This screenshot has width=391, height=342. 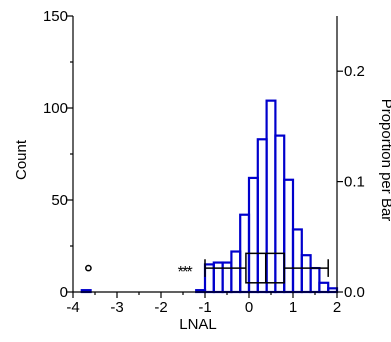 I want to click on boxplot-near-outlier-1: *, so click(x=185, y=272).